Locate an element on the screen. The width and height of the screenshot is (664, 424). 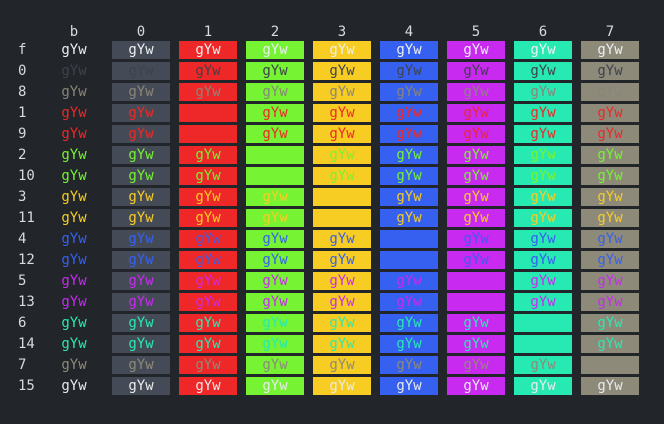
color-sample-fg-2-bg-6: gYw is located at coordinates (543, 155).